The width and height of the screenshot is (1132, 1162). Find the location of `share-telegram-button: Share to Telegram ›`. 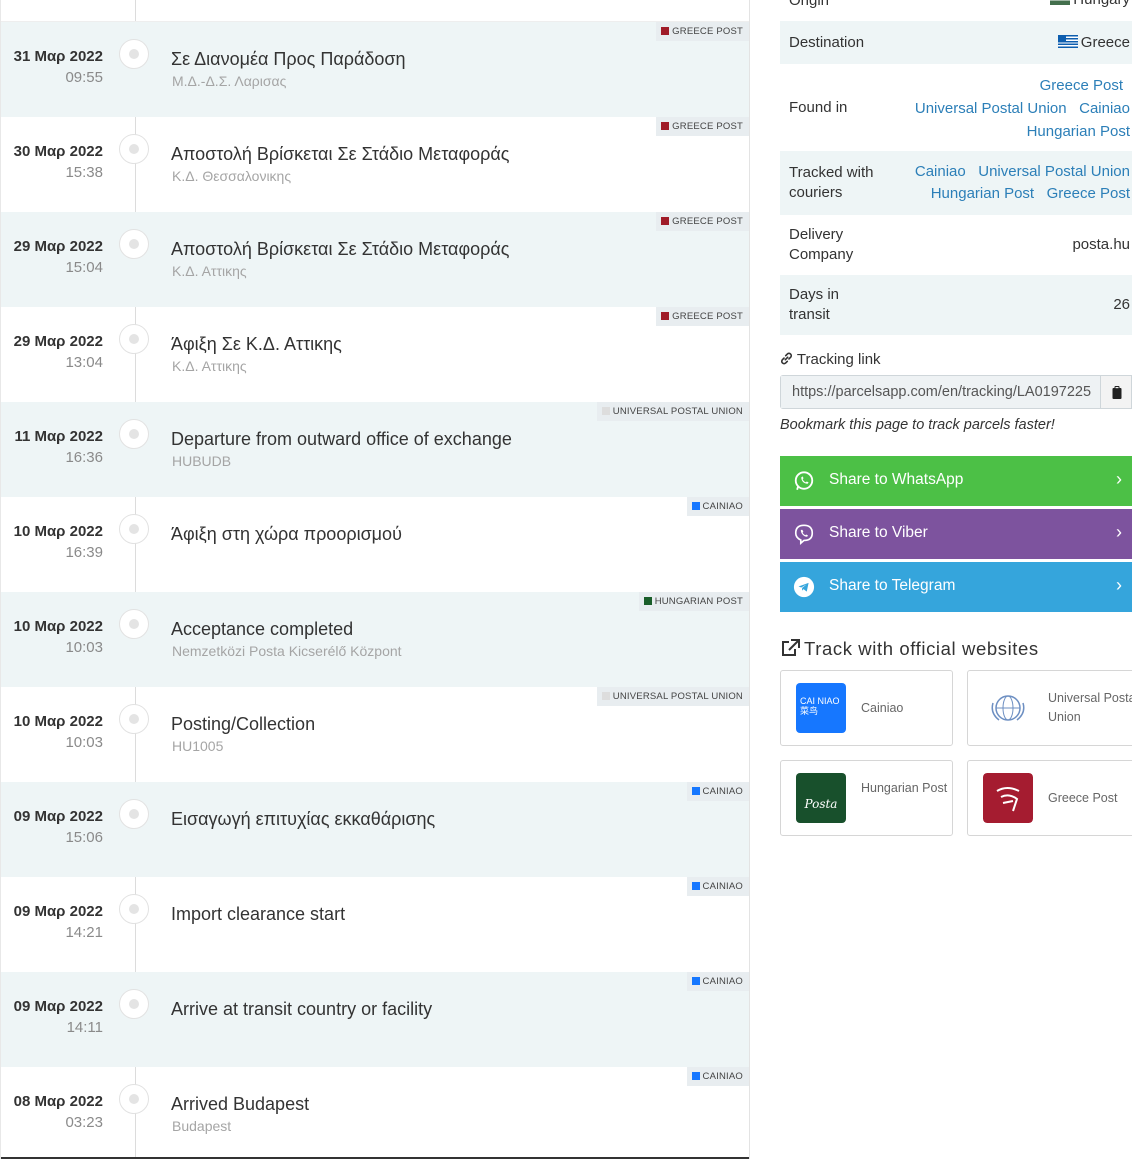

share-telegram-button: Share to Telegram › is located at coordinates (956, 587).